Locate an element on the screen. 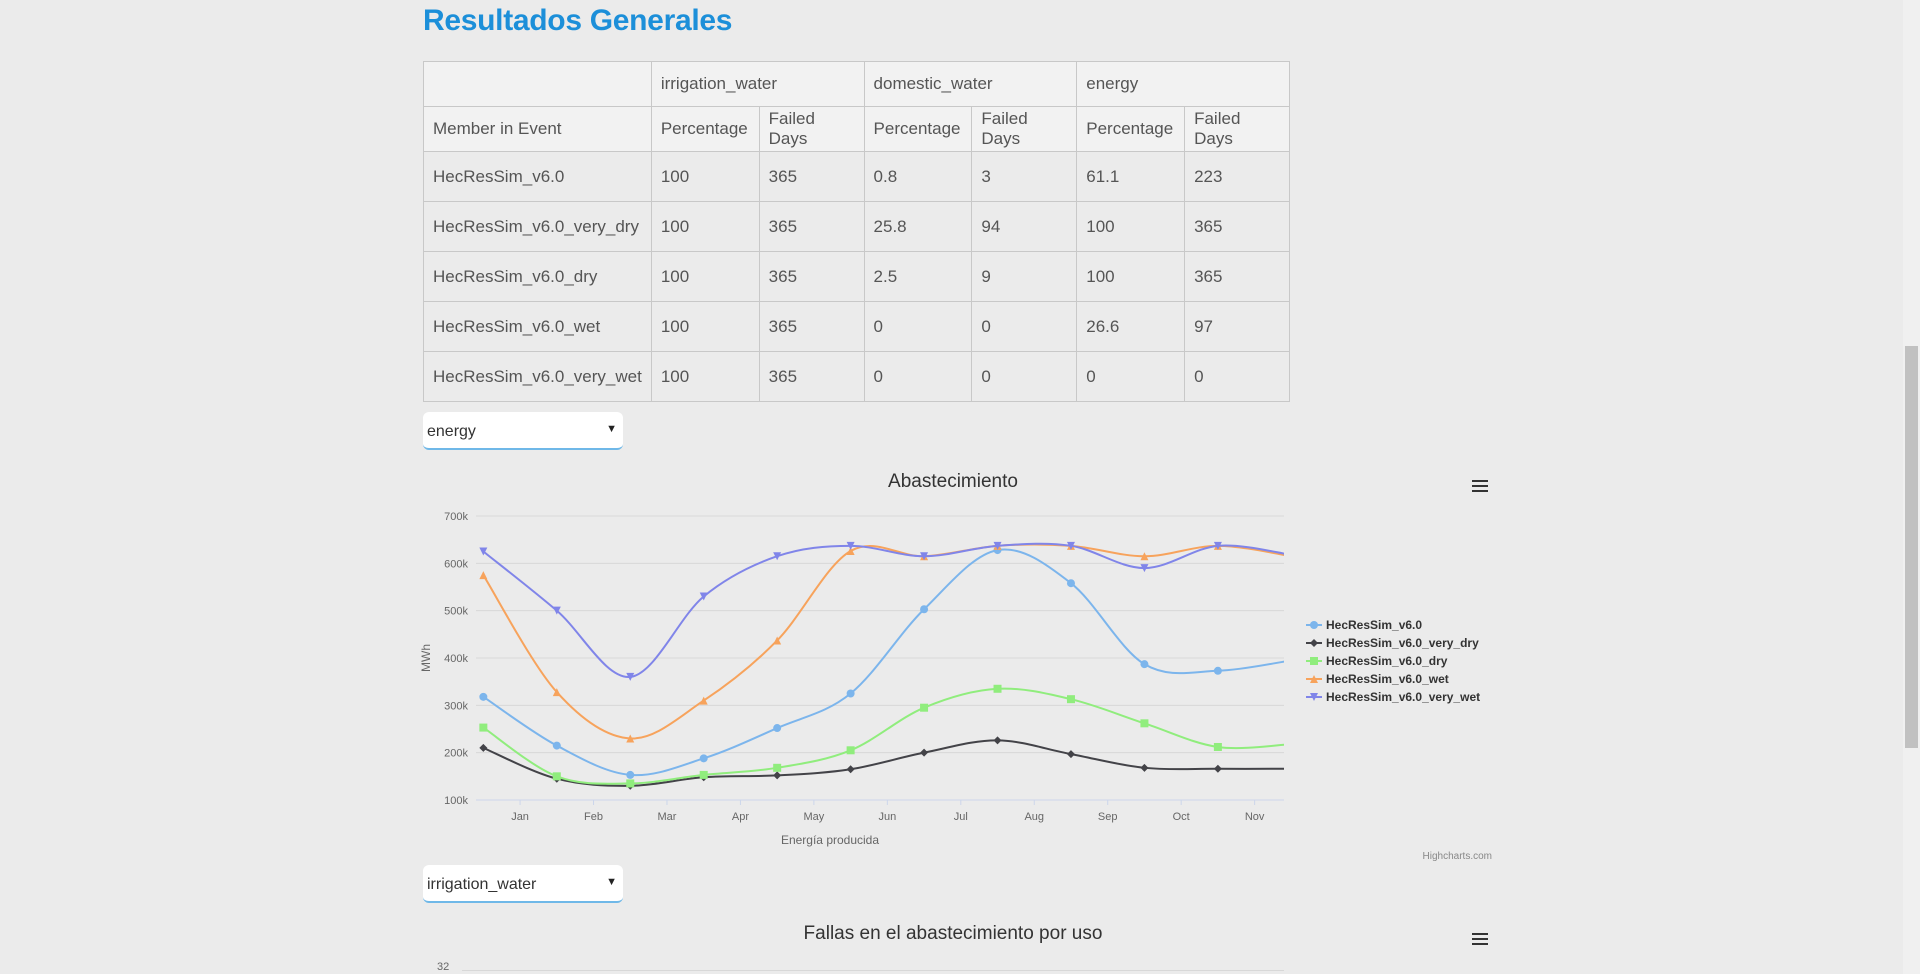 The width and height of the screenshot is (1920, 974). scrollbar is located at coordinates (1911, 487).